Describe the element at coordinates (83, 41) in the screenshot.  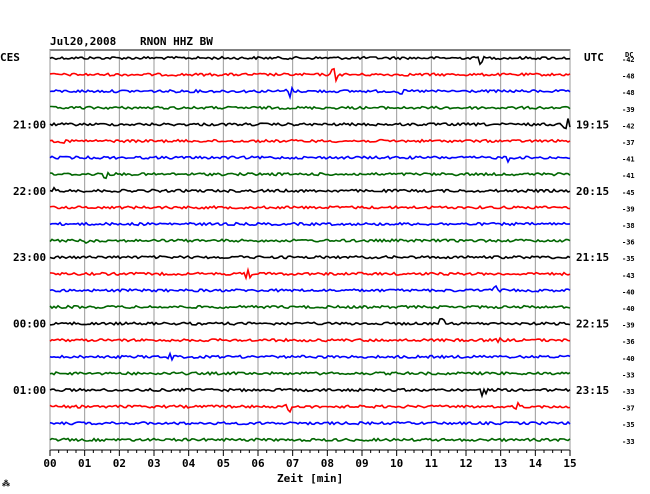
I see `chart-date: Jul20,2008` at that location.